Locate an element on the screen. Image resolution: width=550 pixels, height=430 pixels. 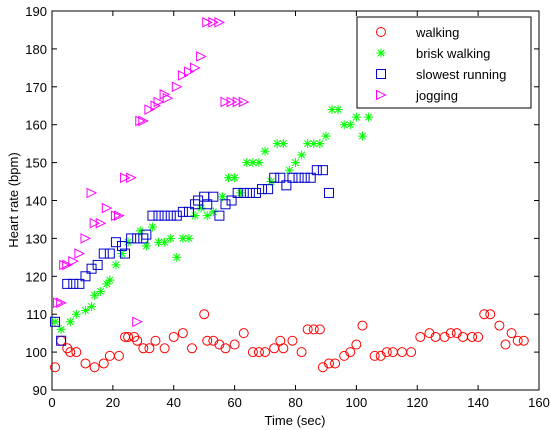
y-tick-label: 180 is located at coordinates (36, 49).